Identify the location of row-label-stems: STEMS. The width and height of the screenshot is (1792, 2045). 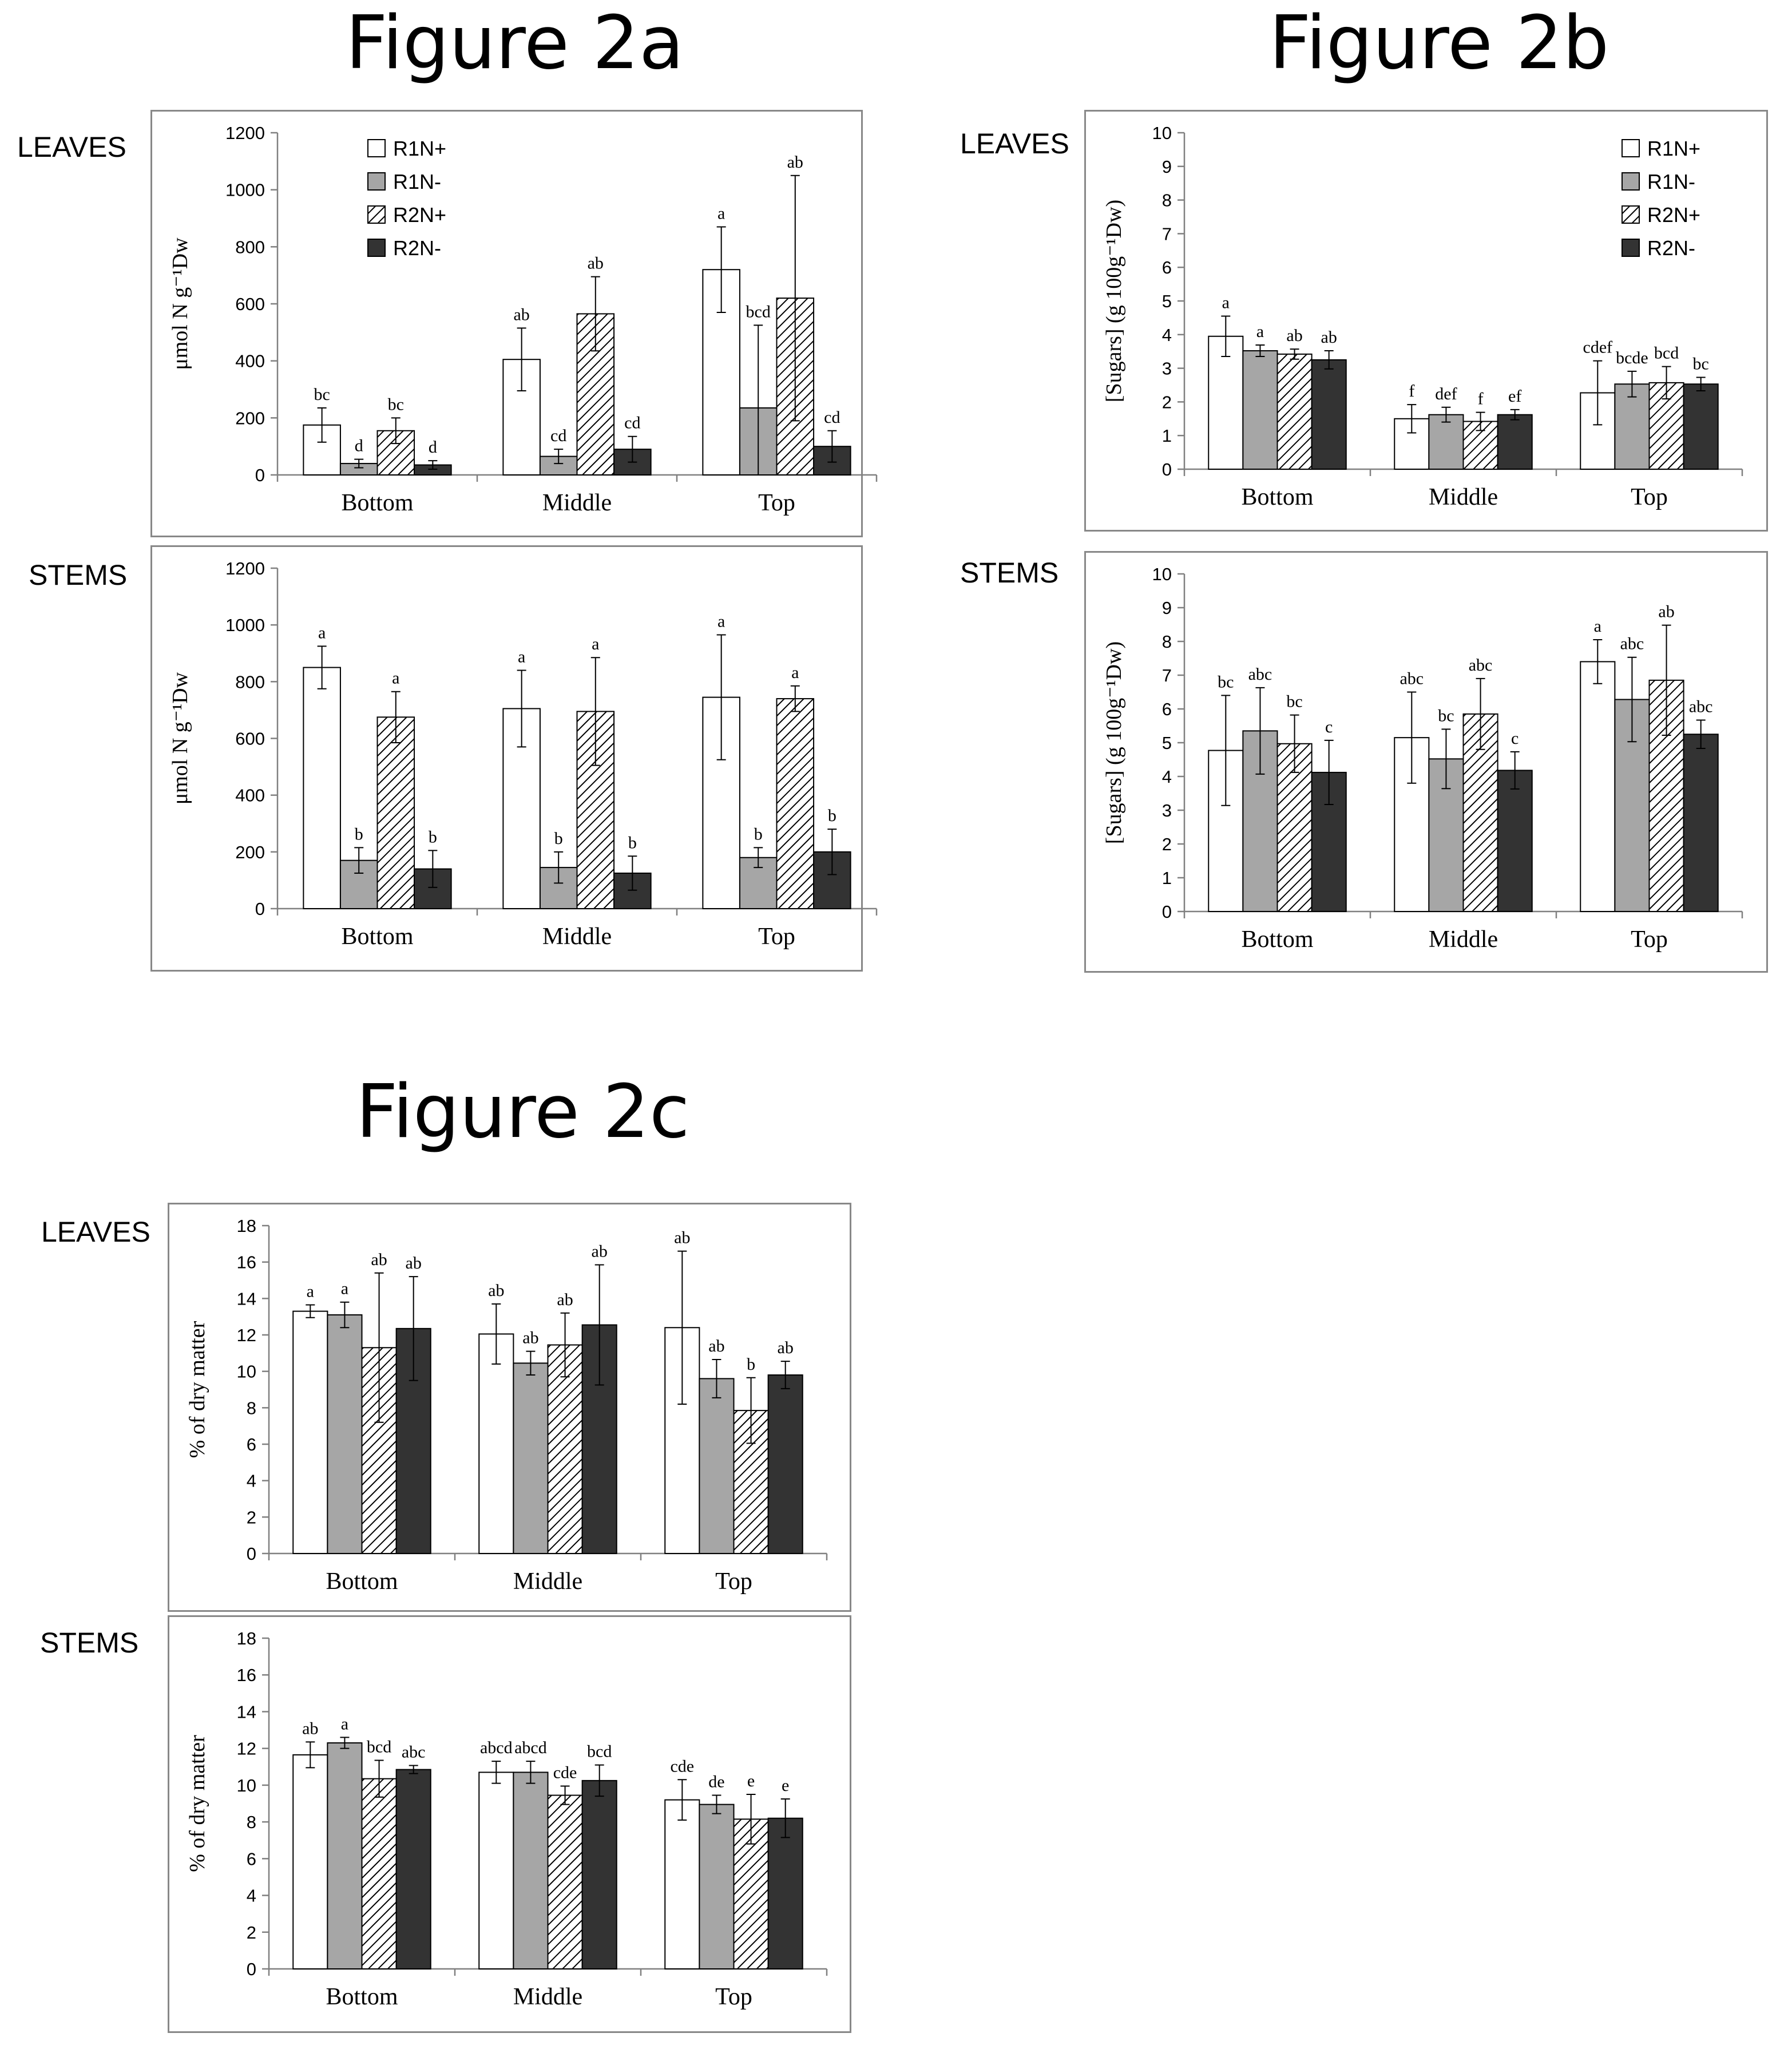
(89, 1643).